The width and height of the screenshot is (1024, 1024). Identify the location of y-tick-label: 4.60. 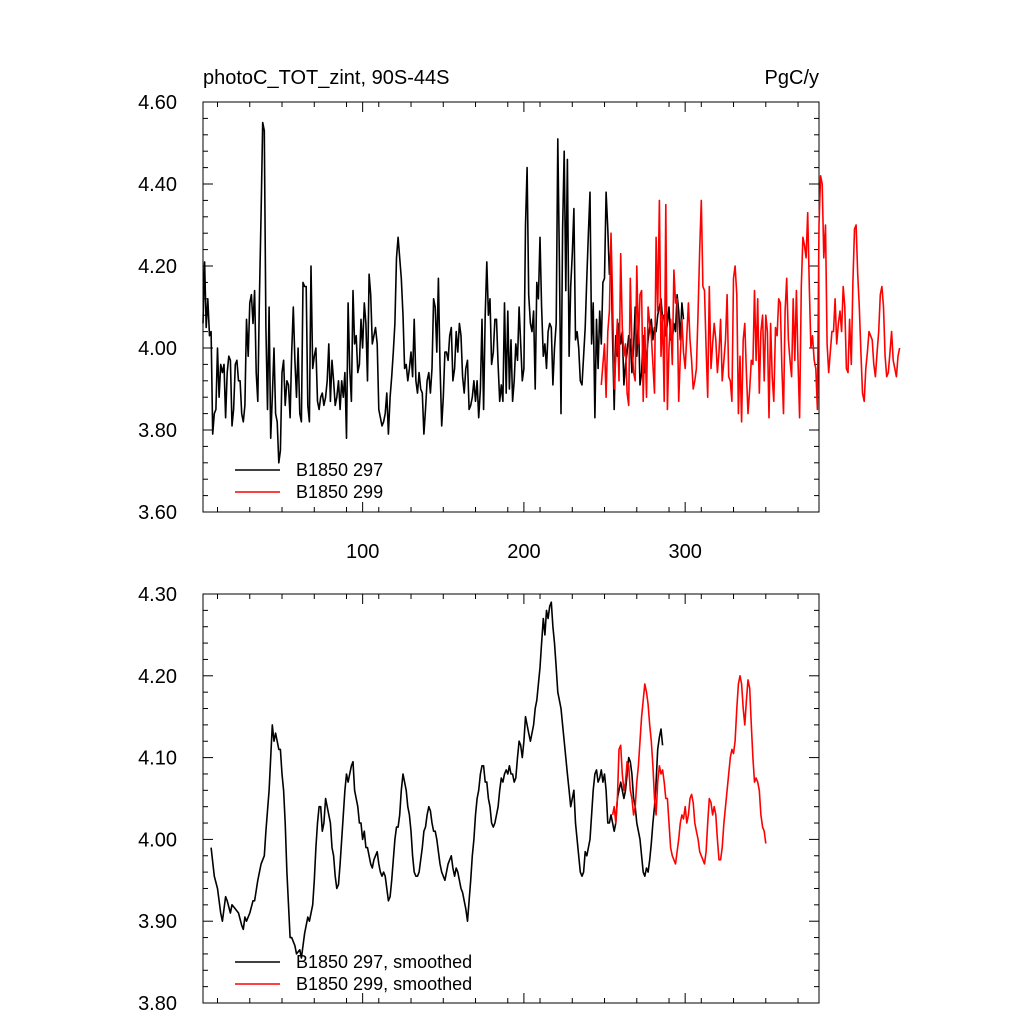
(157, 103).